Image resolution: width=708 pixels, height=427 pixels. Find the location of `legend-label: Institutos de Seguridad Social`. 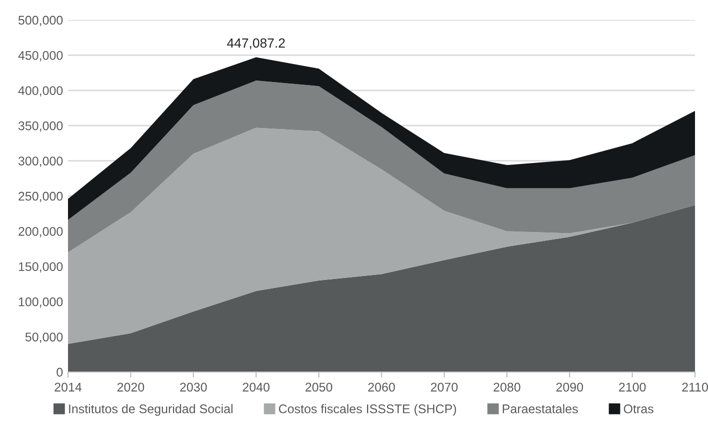

legend-label: Institutos de Seguridad Social is located at coordinates (150, 410).